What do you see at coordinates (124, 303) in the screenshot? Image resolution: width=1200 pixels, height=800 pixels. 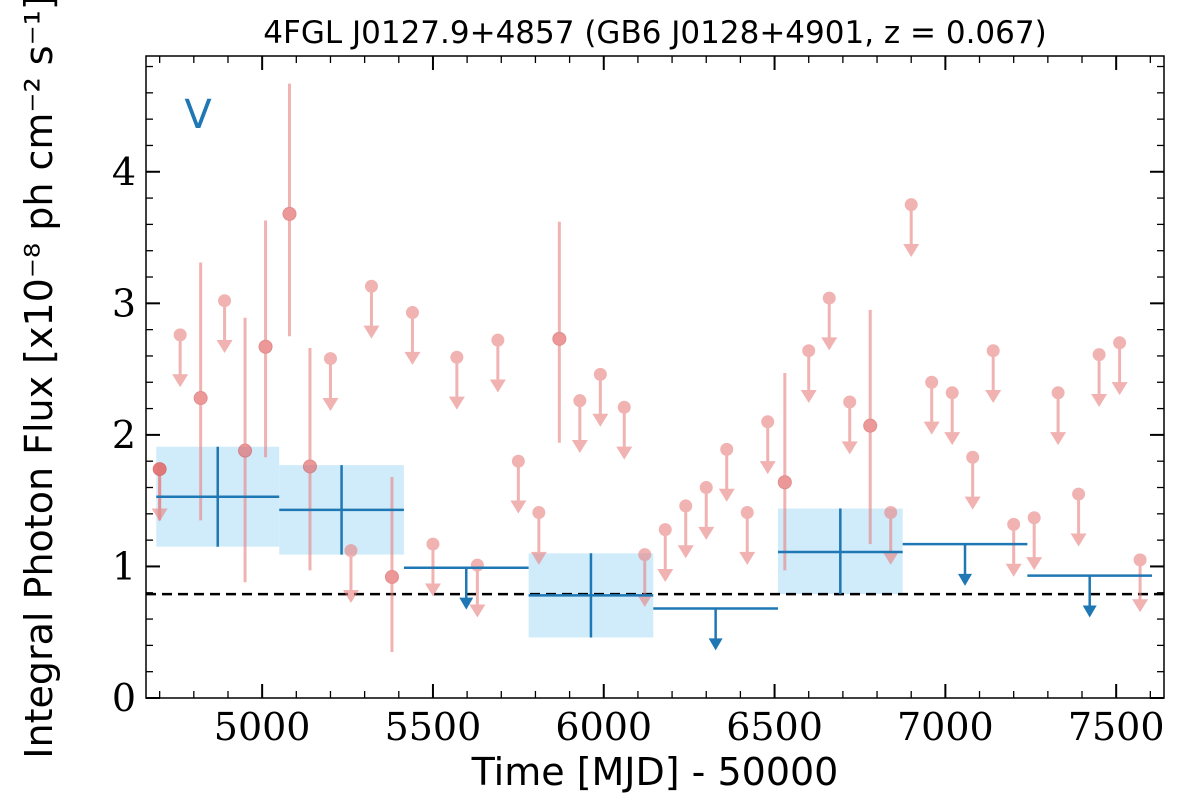 I see `y-tick-label: 3` at bounding box center [124, 303].